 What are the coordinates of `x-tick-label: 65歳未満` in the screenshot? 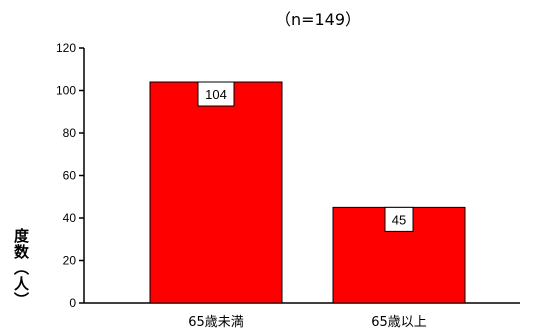 It's located at (216, 322).